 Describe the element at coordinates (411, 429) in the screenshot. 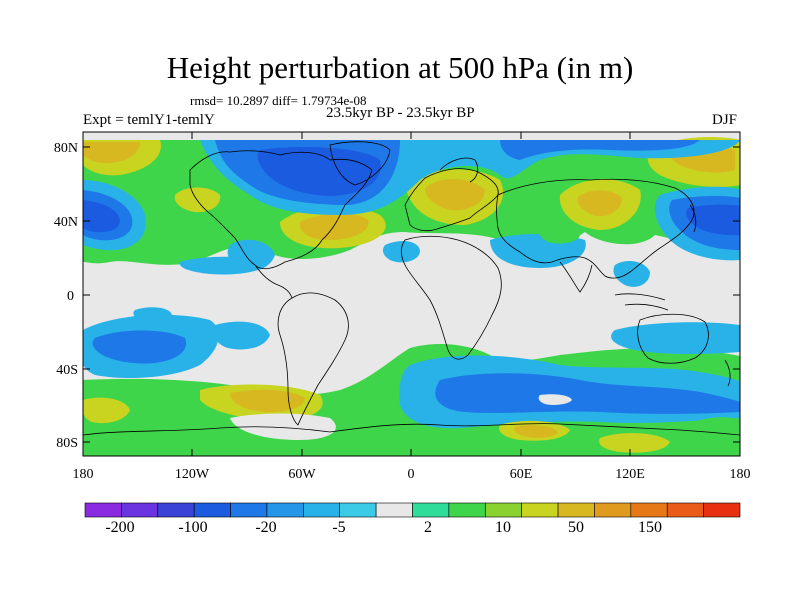

I see `coast-antarctica` at that location.